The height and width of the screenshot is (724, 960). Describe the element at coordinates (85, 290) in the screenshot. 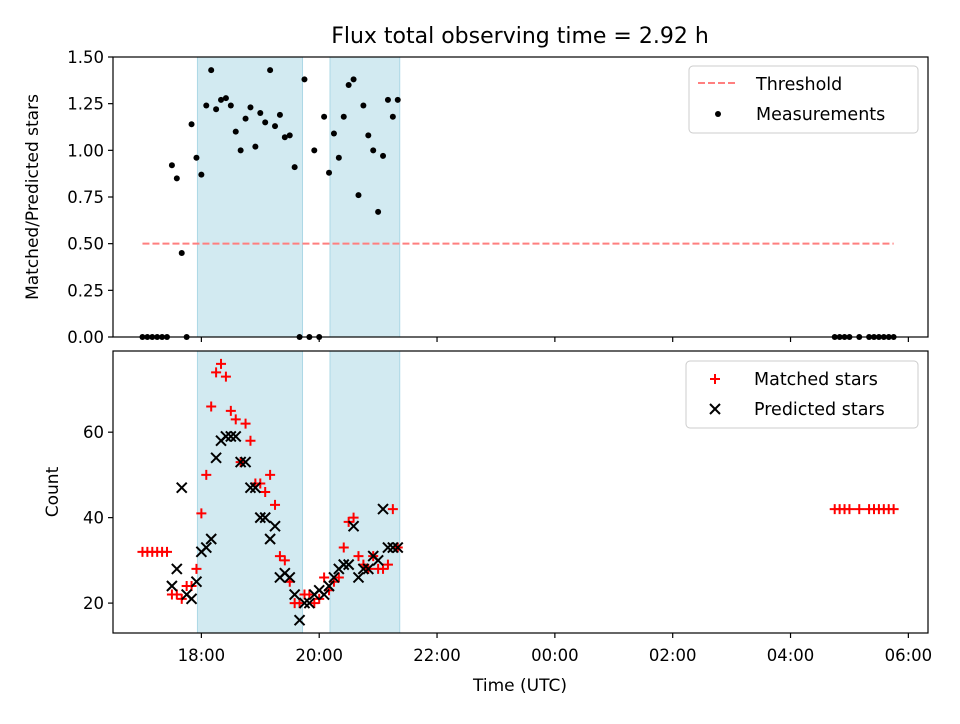

I see `top-y-tick-label: 0.25` at that location.